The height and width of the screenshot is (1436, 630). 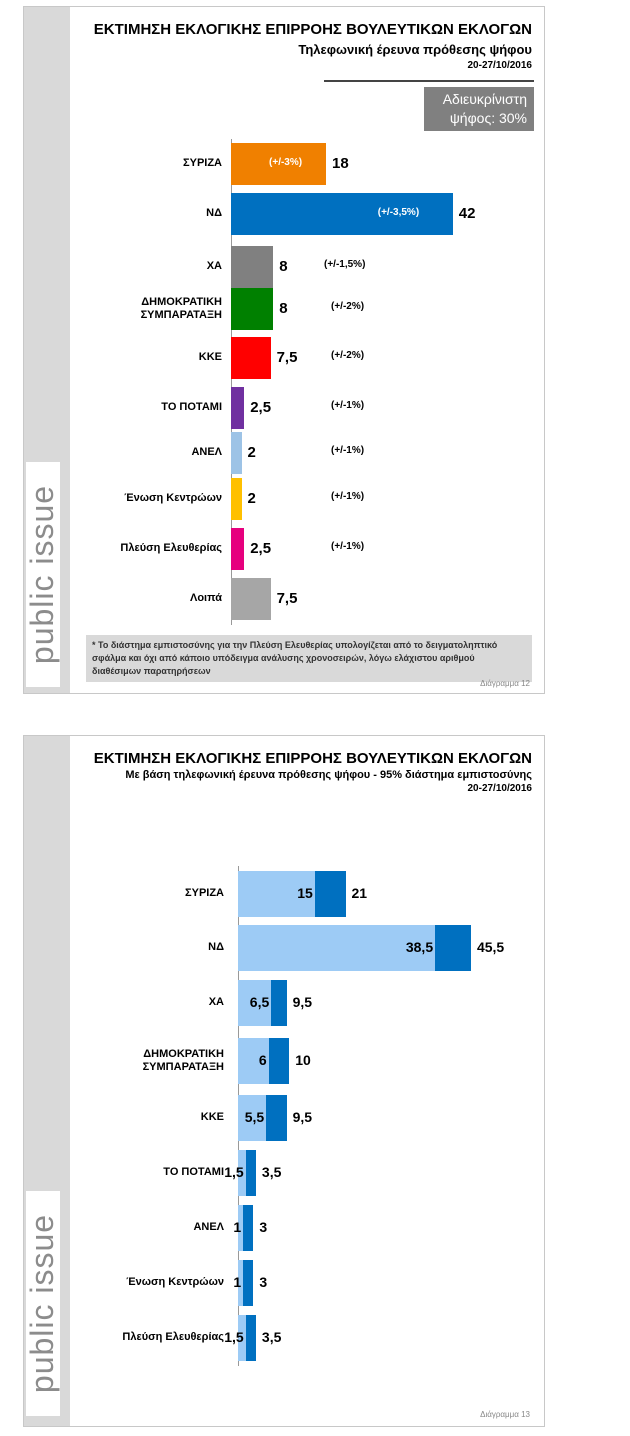 What do you see at coordinates (415, 49) in the screenshot?
I see `chart-subtitle: Τηλεφωνική έρευνα πρόθεσης ψήφου` at bounding box center [415, 49].